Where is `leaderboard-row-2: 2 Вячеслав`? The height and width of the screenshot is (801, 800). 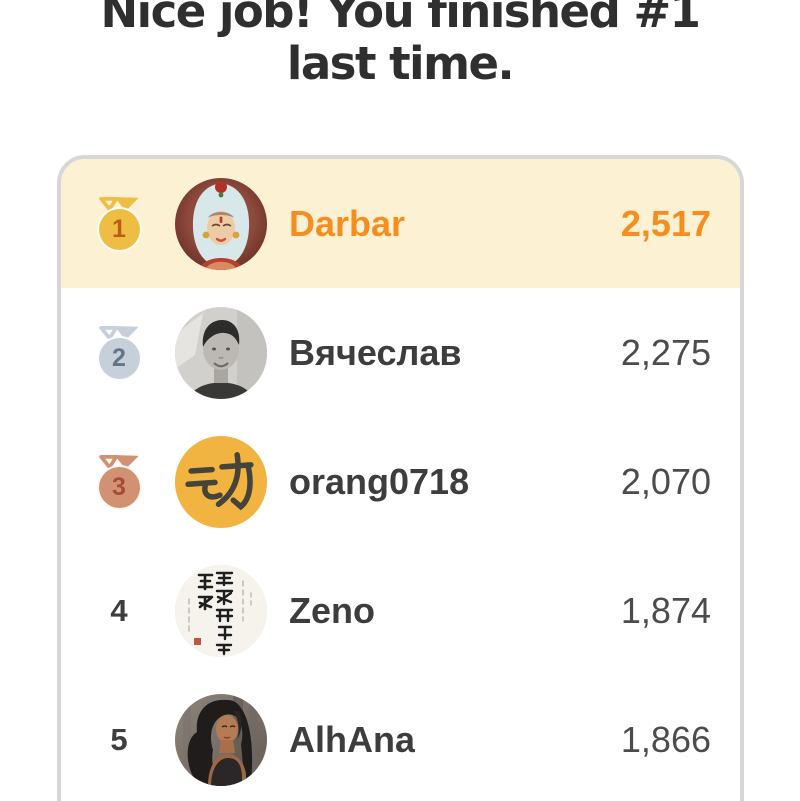
leaderboard-row-2: 2 Вячеслав is located at coordinates (400, 352).